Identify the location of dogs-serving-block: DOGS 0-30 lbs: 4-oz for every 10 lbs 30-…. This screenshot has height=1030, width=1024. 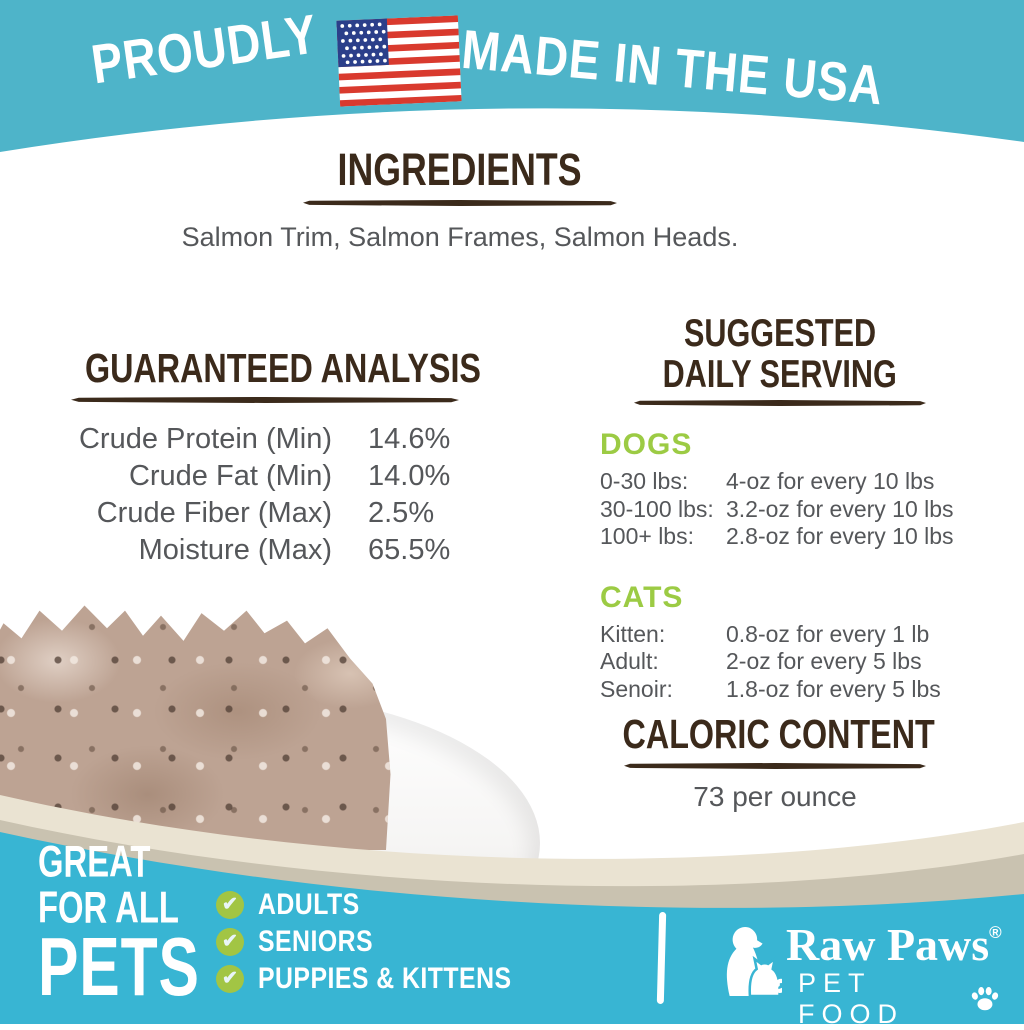
(780, 489).